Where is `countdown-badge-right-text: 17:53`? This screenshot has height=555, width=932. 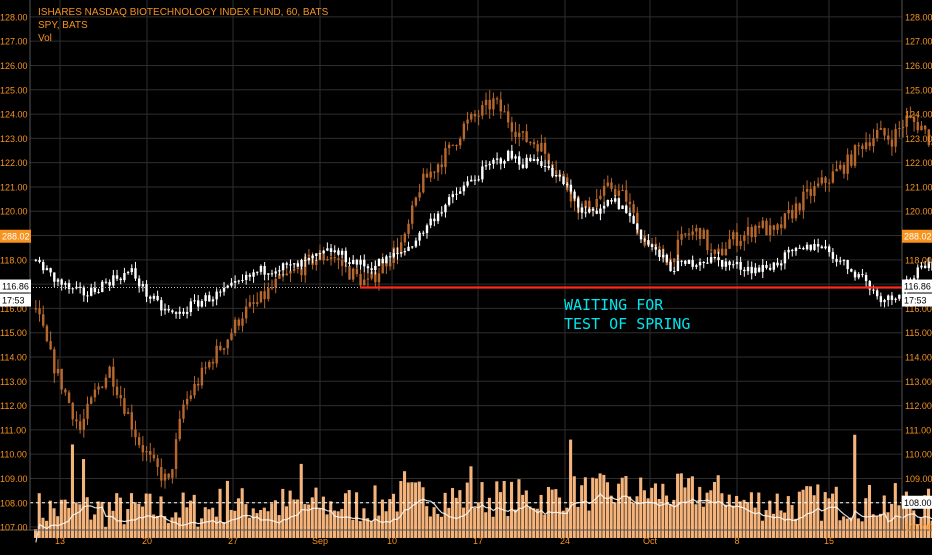 countdown-badge-right-text: 17:53 is located at coordinates (915, 301).